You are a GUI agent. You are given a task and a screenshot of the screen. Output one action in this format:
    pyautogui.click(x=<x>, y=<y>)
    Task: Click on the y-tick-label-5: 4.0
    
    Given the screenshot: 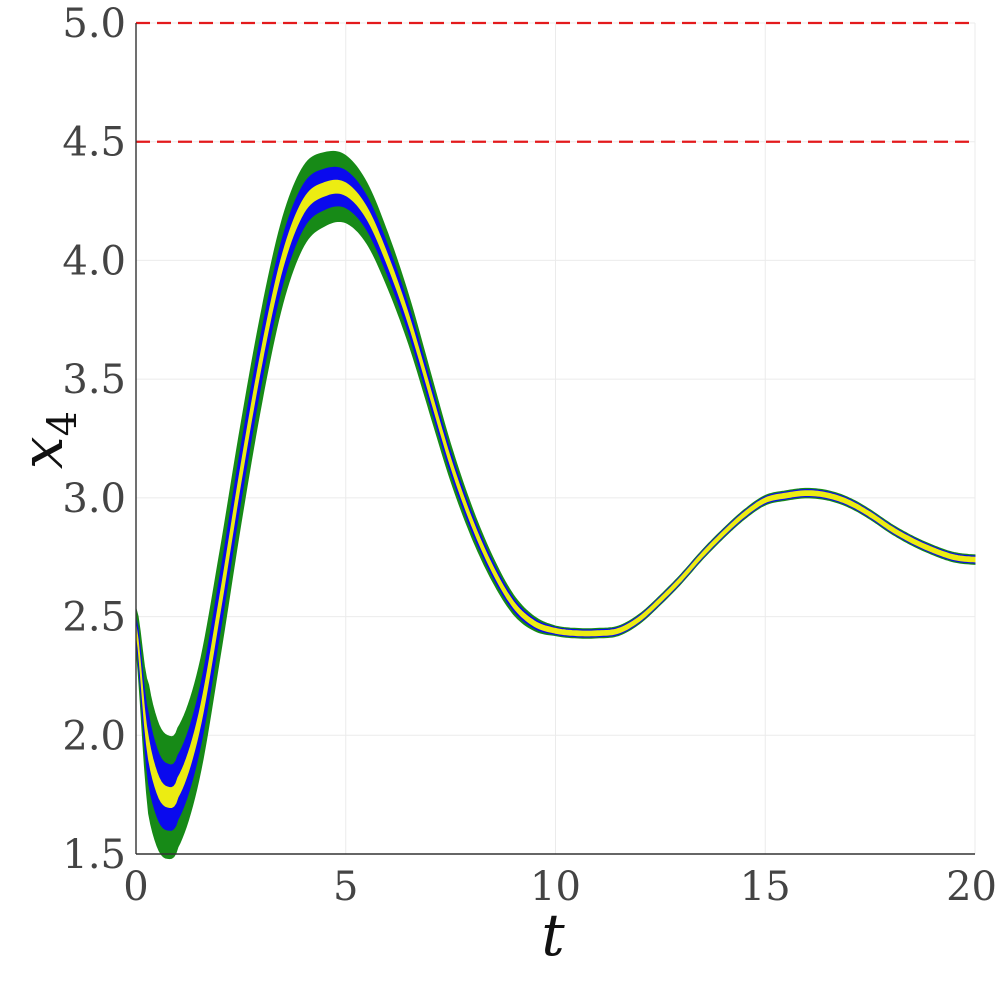 What is the action you would take?
    pyautogui.click(x=94, y=261)
    